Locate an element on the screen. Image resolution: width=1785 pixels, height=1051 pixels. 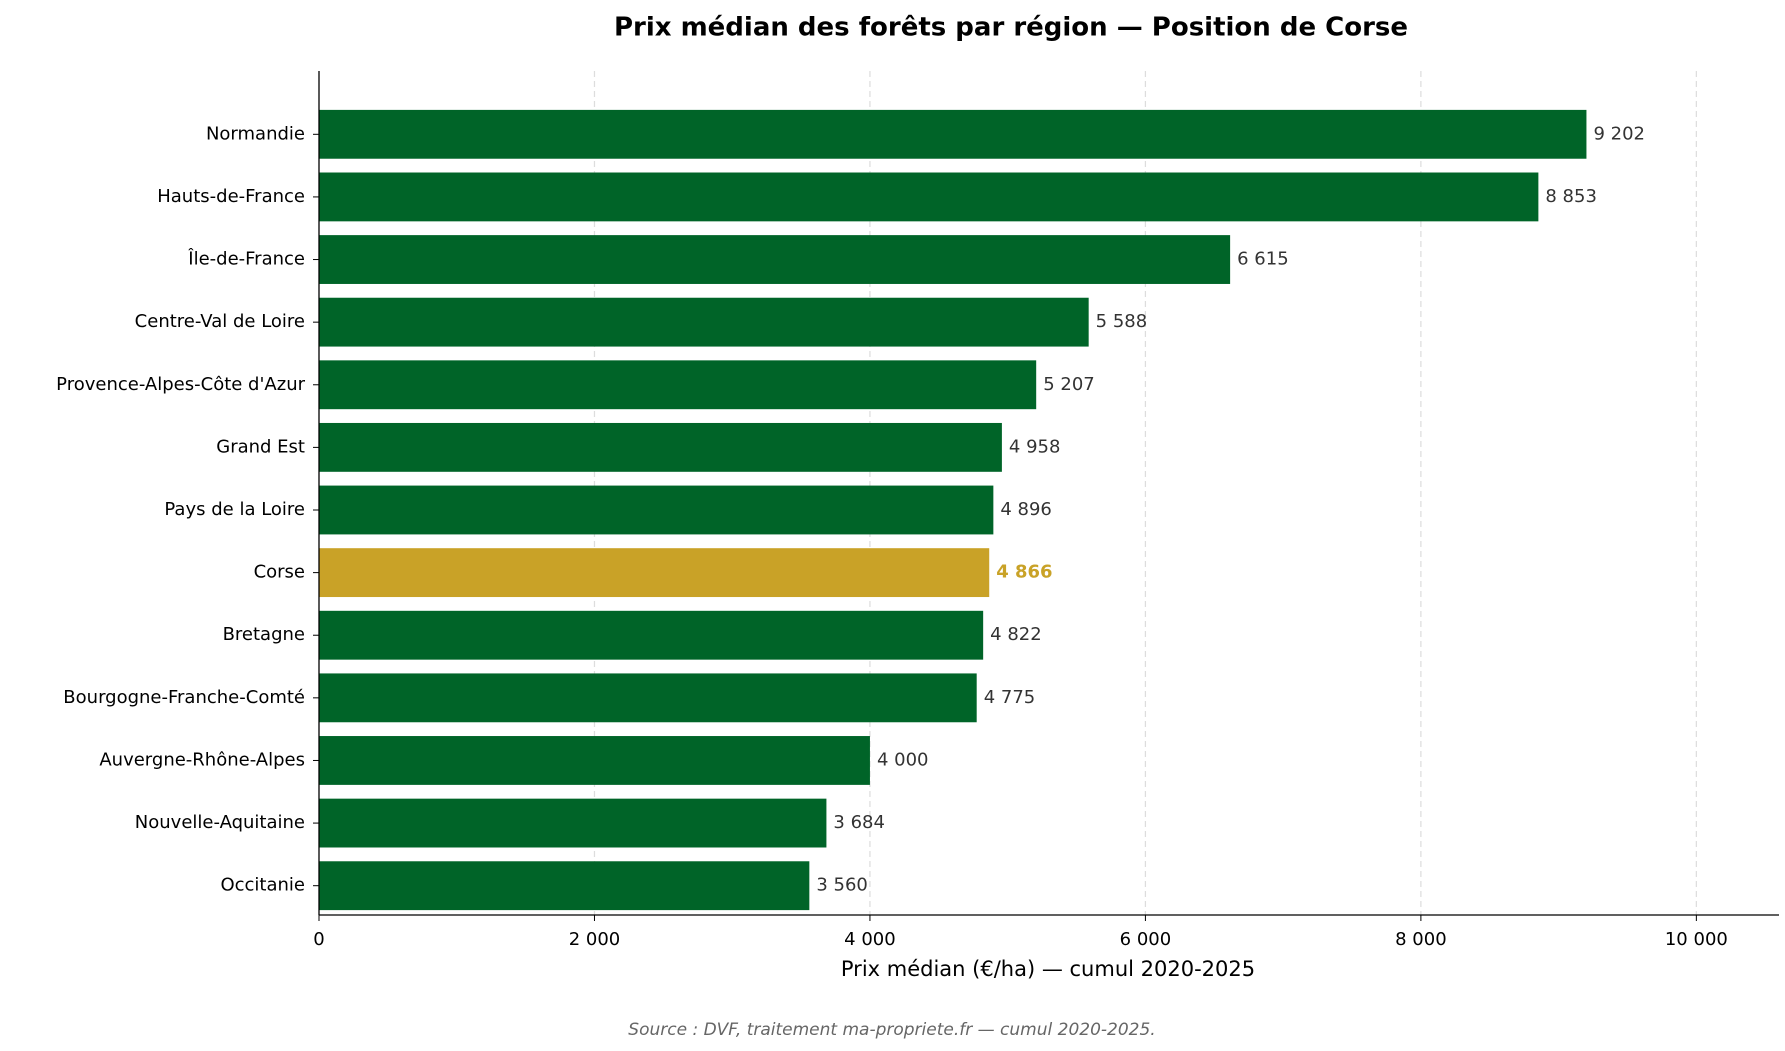
value-label: 3 684 is located at coordinates (859, 822).